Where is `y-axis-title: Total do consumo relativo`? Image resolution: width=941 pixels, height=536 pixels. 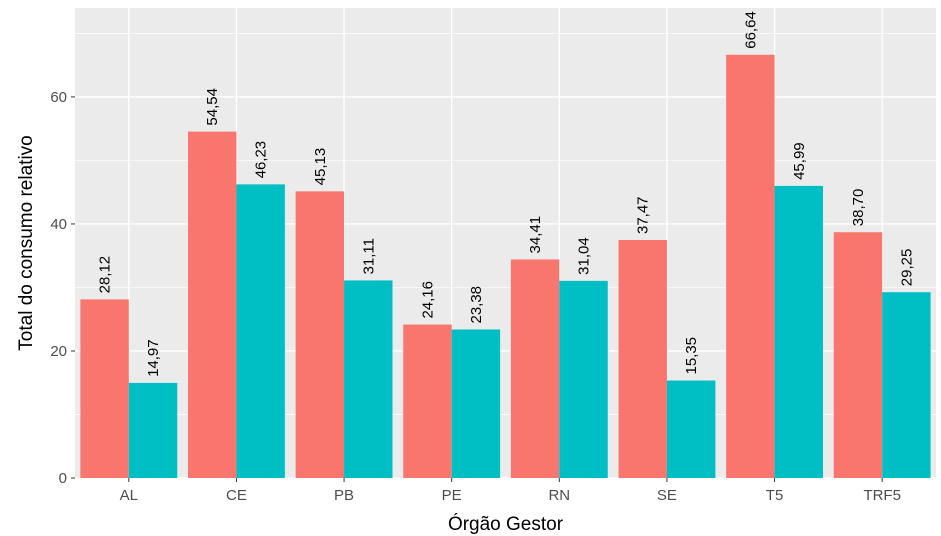 y-axis-title: Total do consumo relativo is located at coordinates (26, 242).